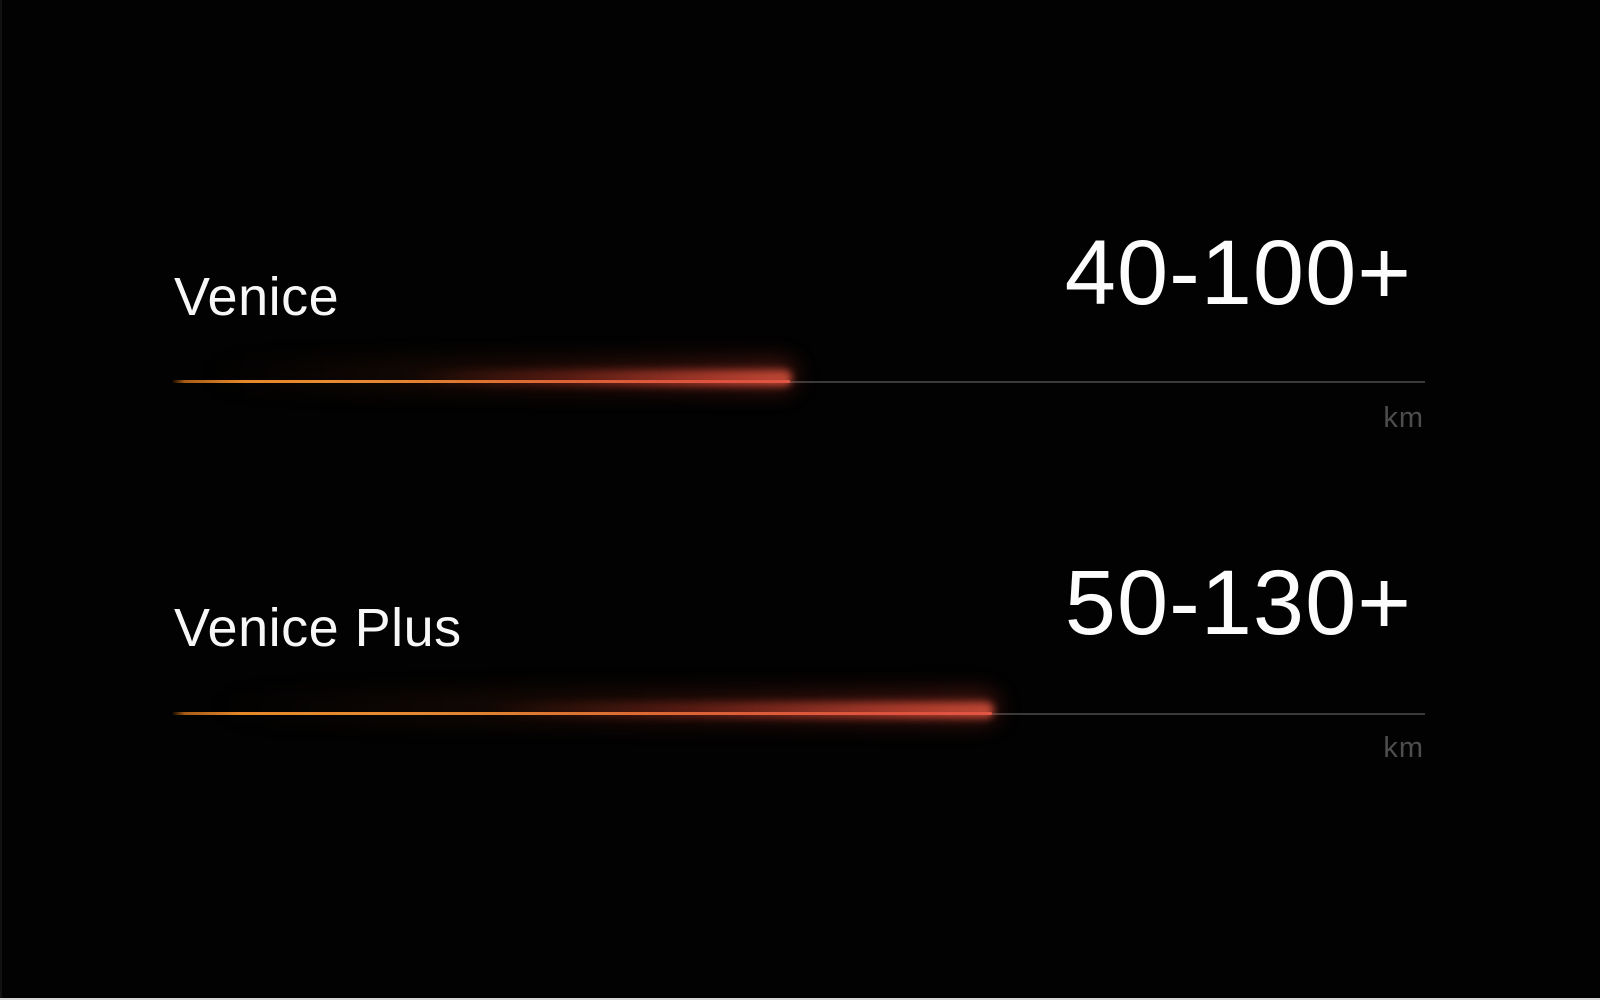 This screenshot has width=1600, height=1000. I want to click on bar-fill-venice, so click(485, 375).